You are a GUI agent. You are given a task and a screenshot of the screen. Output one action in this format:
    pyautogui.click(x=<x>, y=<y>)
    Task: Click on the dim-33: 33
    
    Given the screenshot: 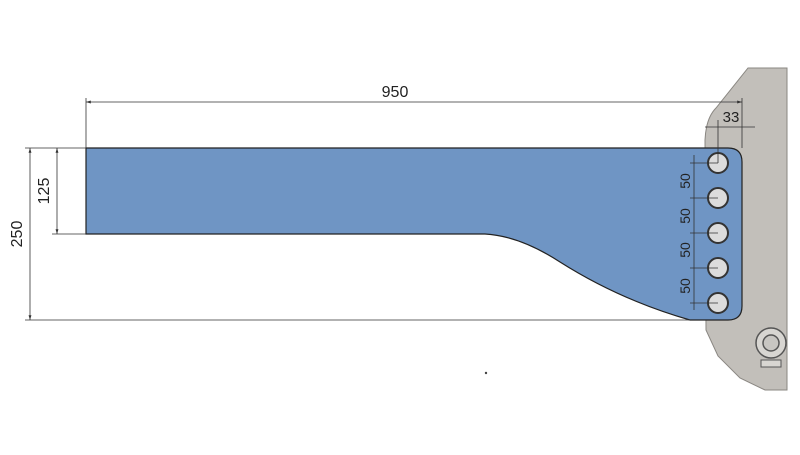 What is the action you would take?
    pyautogui.click(x=731, y=117)
    